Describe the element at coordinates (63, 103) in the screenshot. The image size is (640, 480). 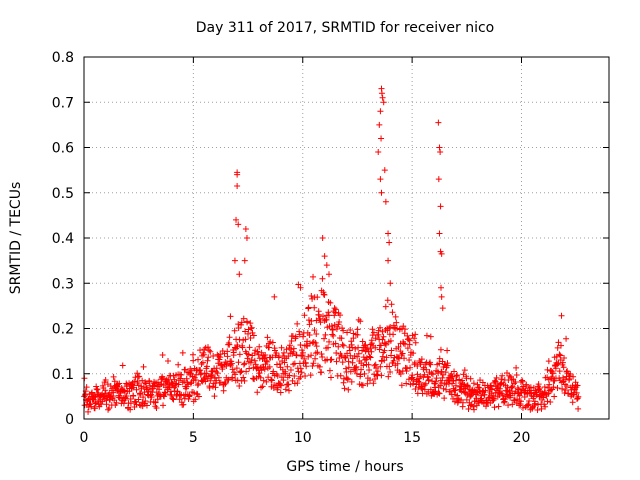
I see `y-tick-label: 0.7` at that location.